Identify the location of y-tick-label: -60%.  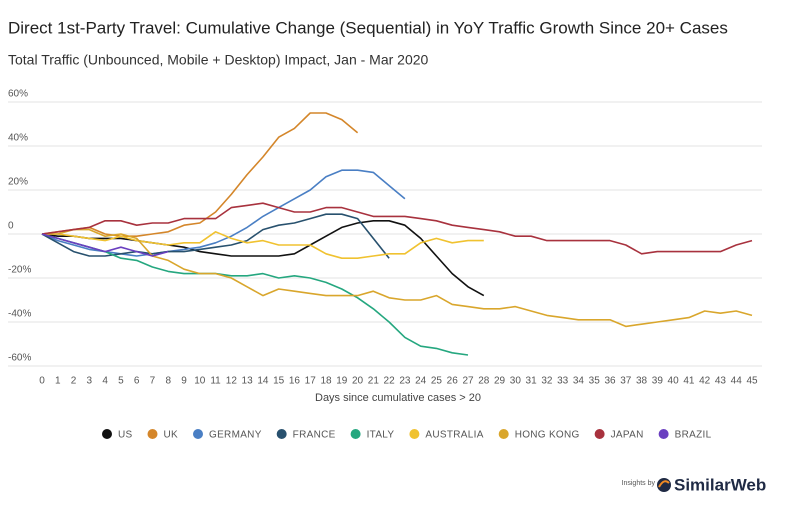
(19, 358).